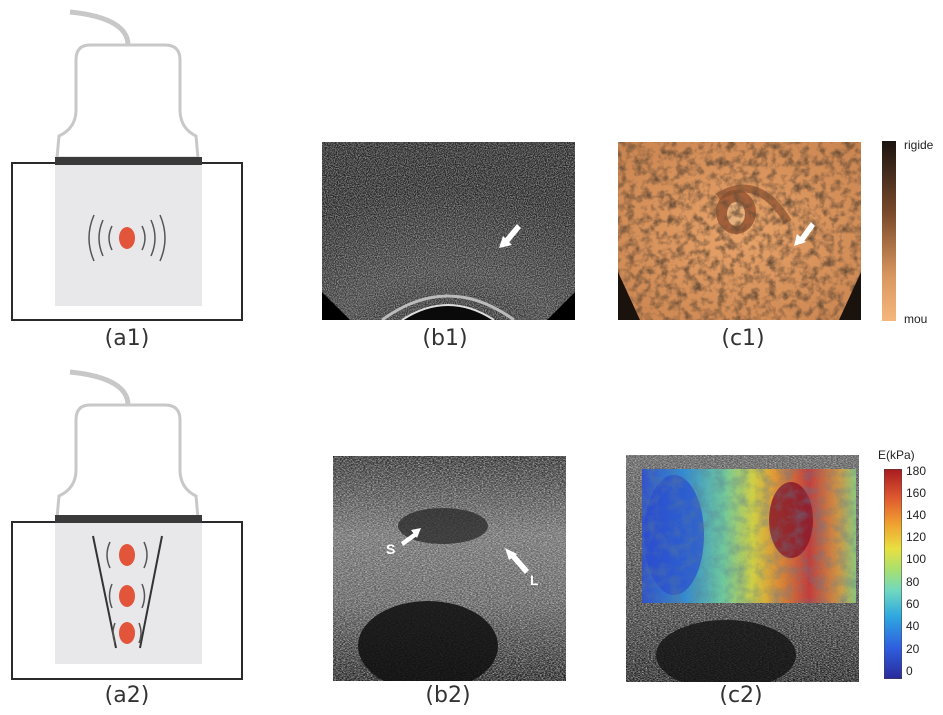 This screenshot has width=943, height=715. I want to click on shear-wave-arcs, so click(127, 238).